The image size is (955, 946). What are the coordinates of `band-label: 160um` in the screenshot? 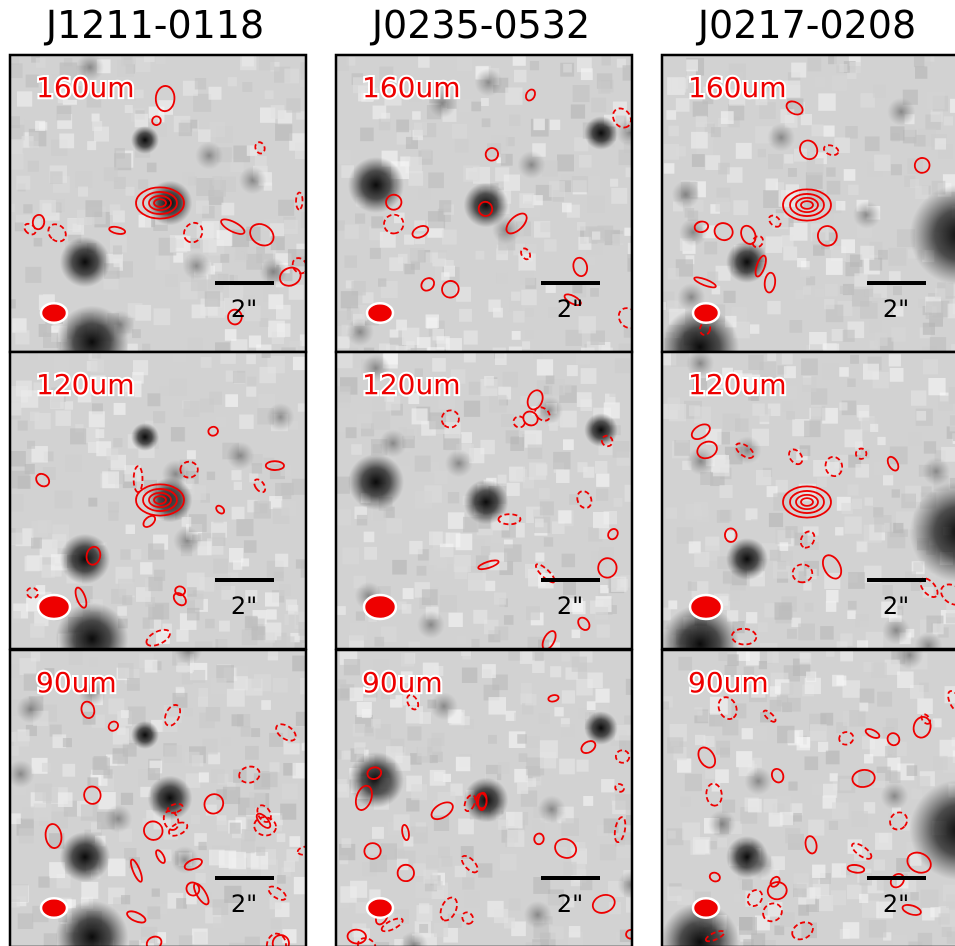 It's located at (411, 87).